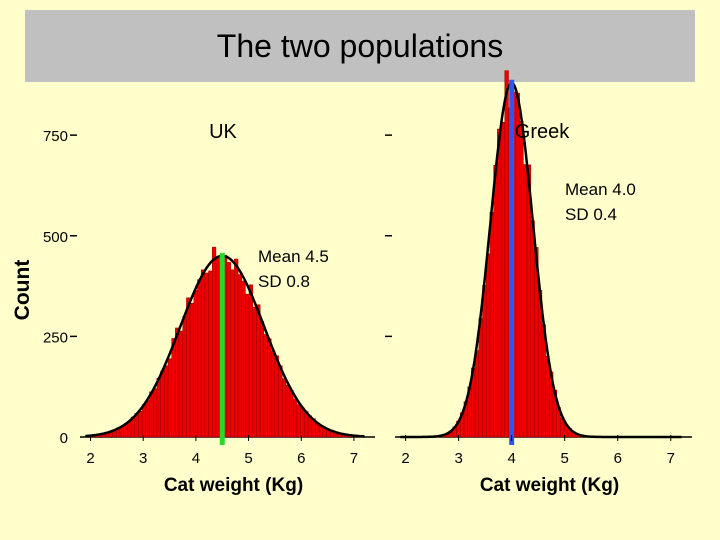 The image size is (720, 540). Describe the element at coordinates (542, 132) in the screenshot. I see `panel-title: Greek` at that location.